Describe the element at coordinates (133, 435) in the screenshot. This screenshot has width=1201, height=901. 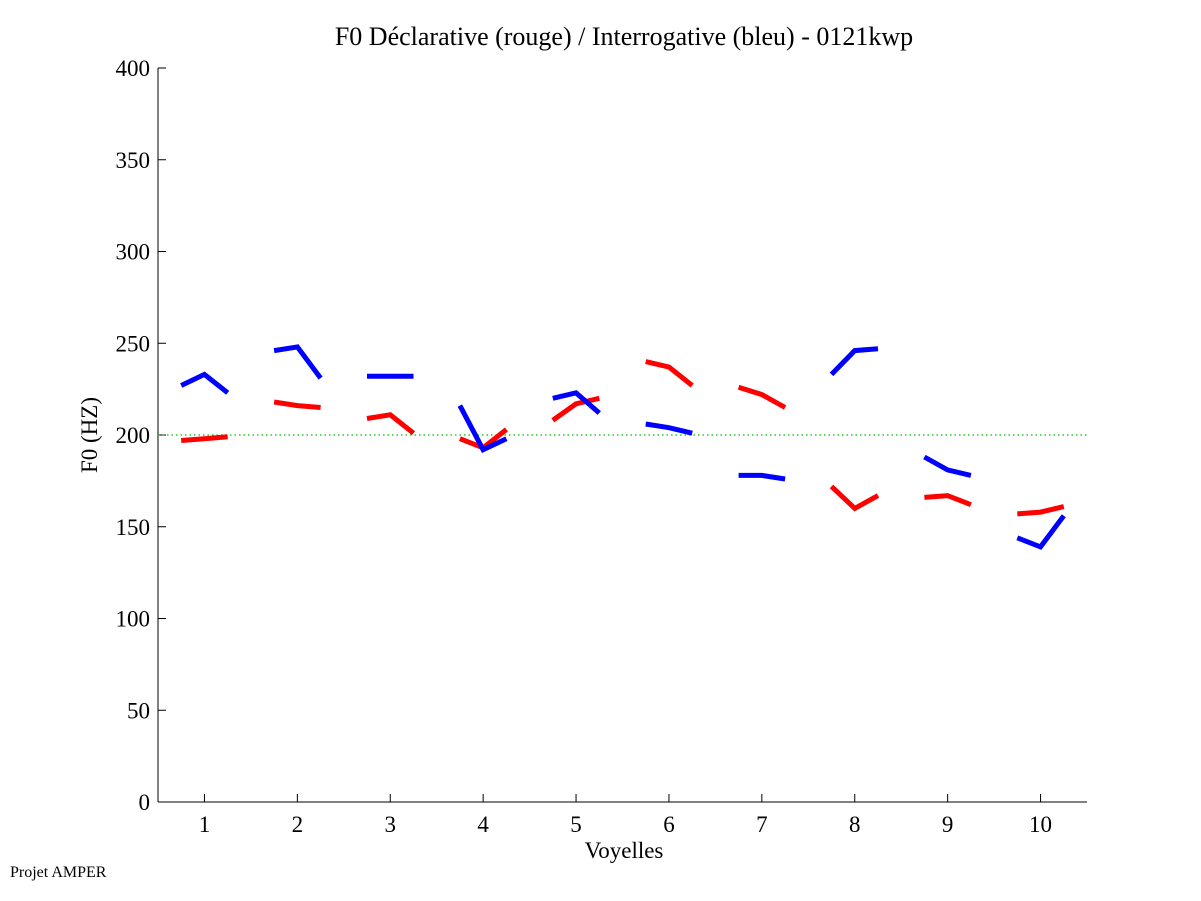
I see `y-tick-label: 200` at that location.